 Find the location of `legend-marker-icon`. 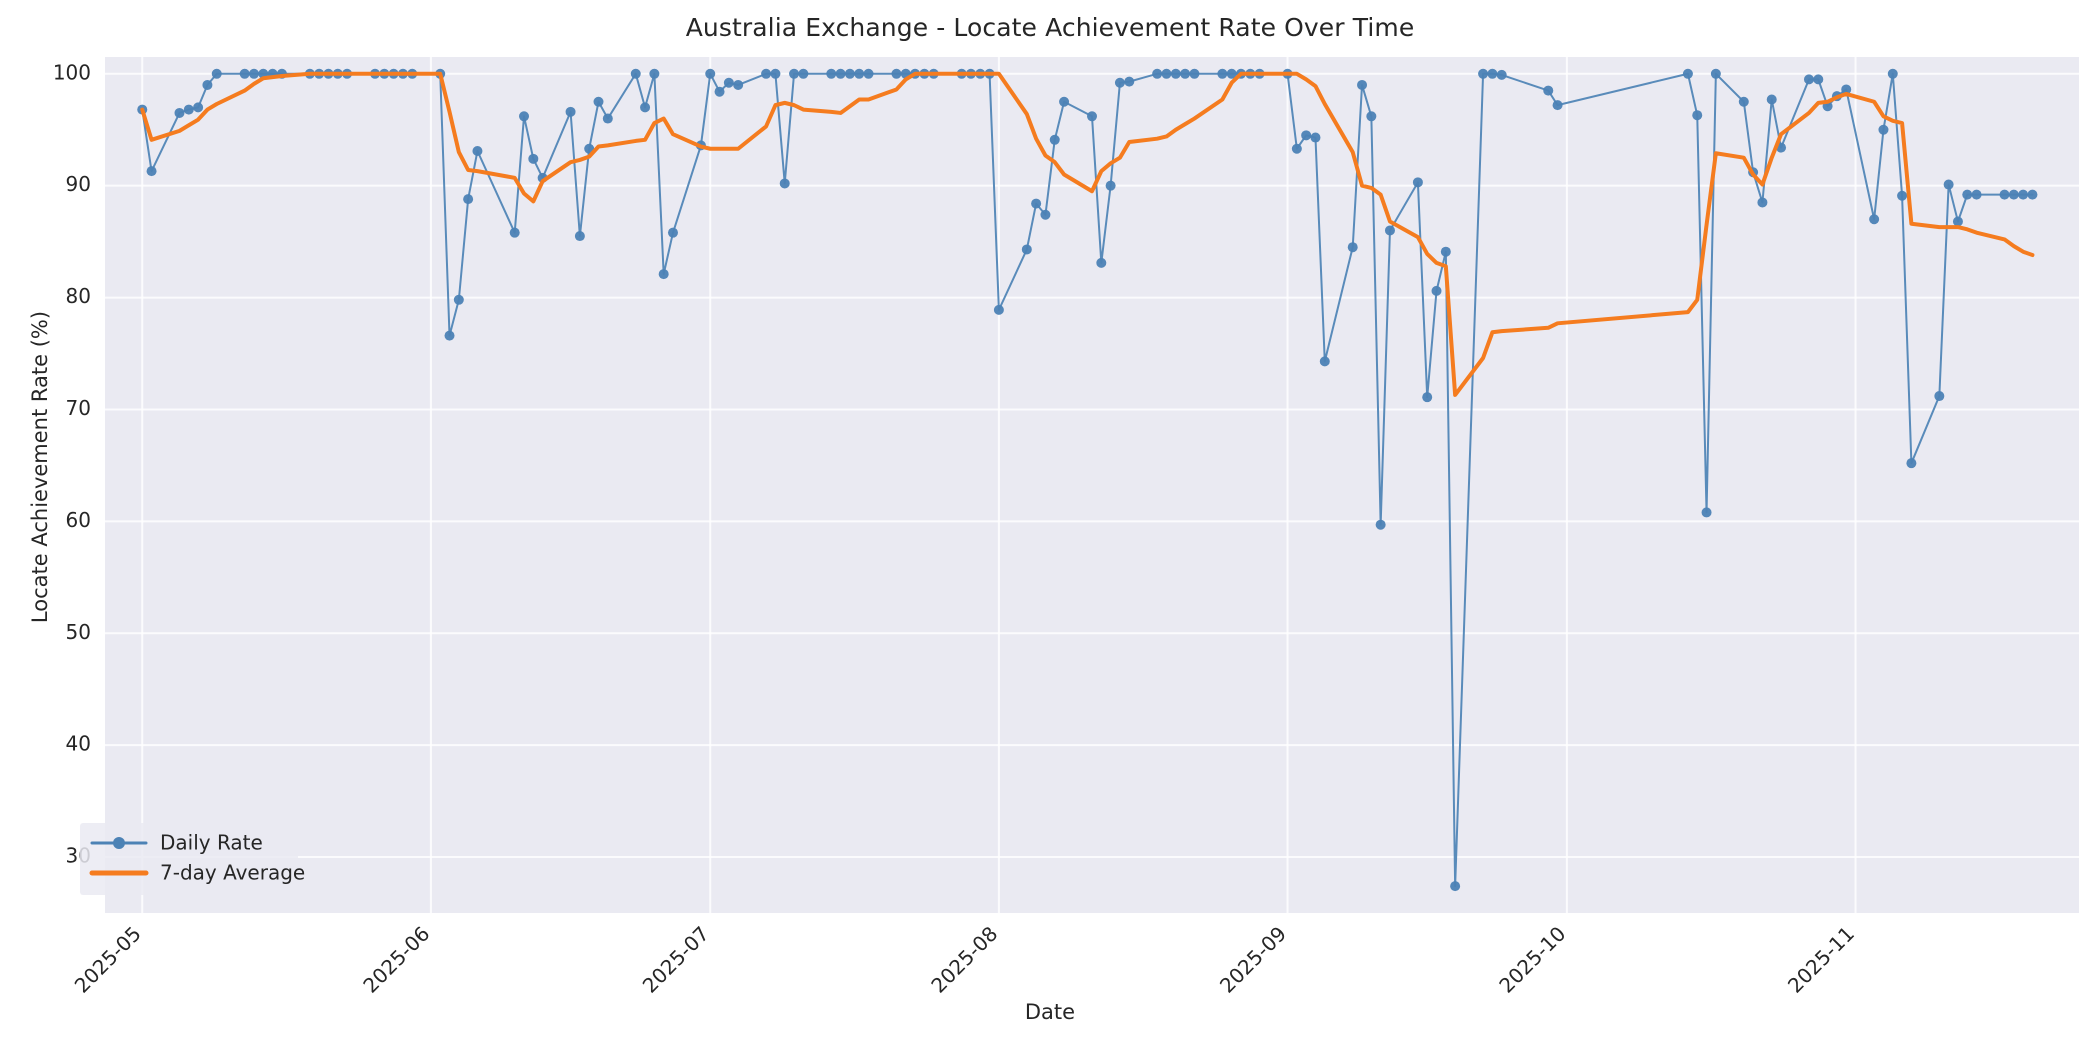

legend-marker-icon is located at coordinates (119, 843).